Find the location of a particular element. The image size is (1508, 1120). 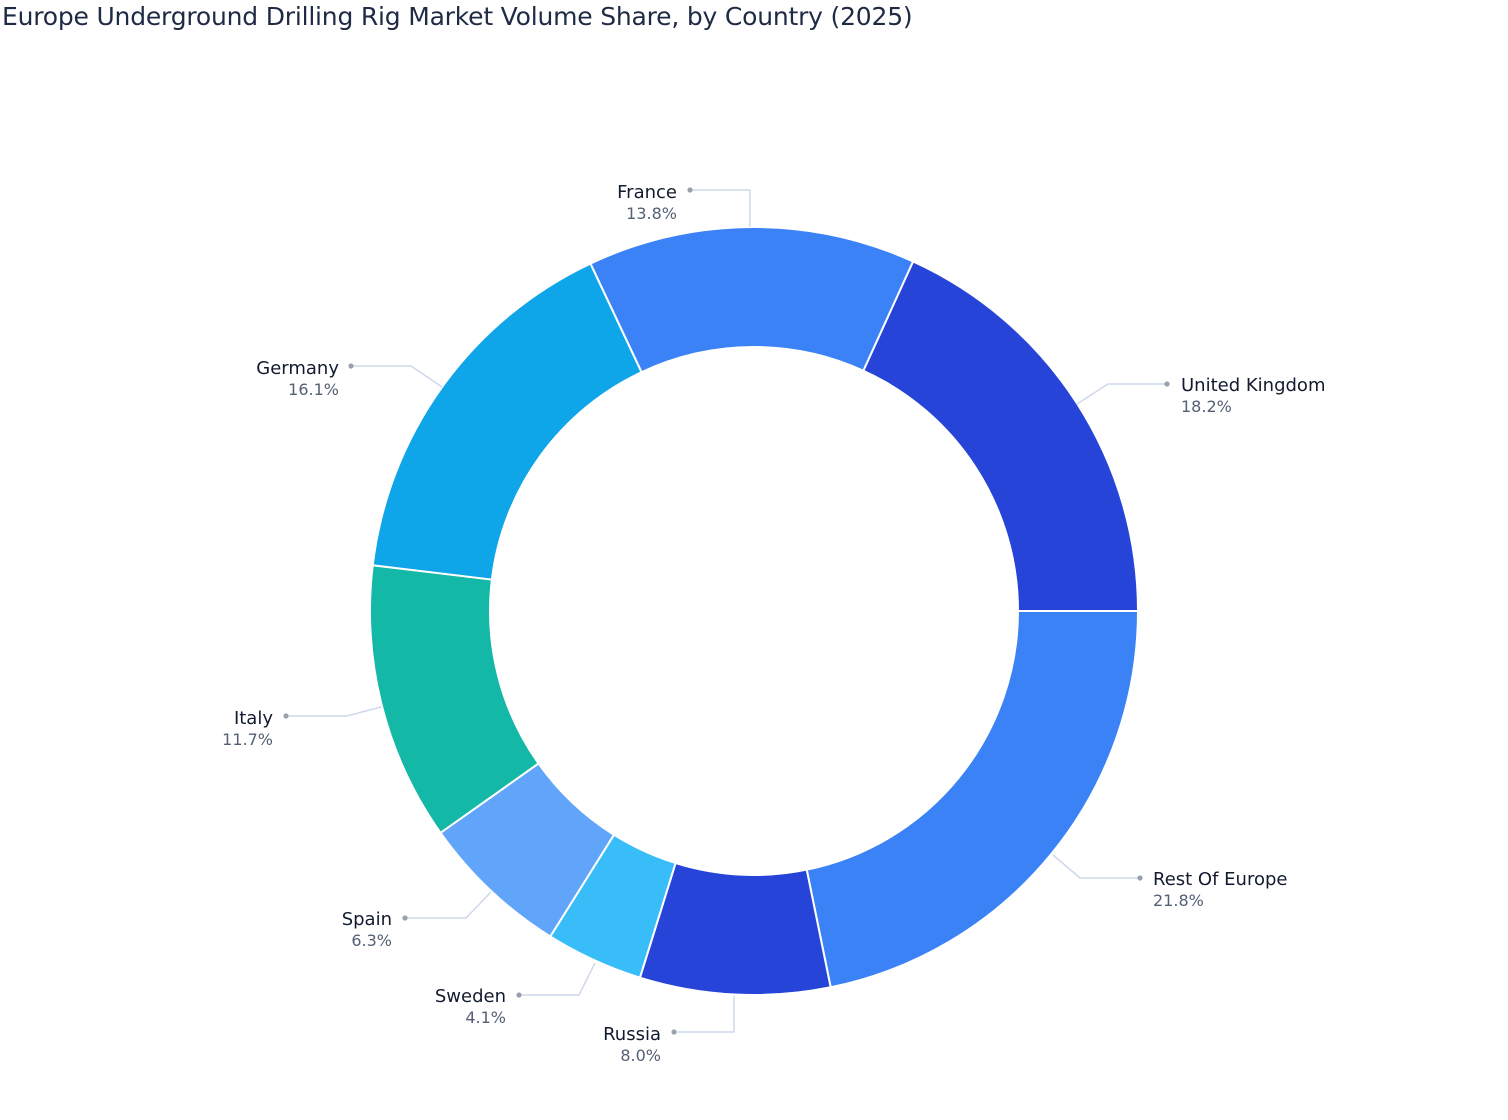

label-spain-name: Spain is located at coordinates (367, 919).